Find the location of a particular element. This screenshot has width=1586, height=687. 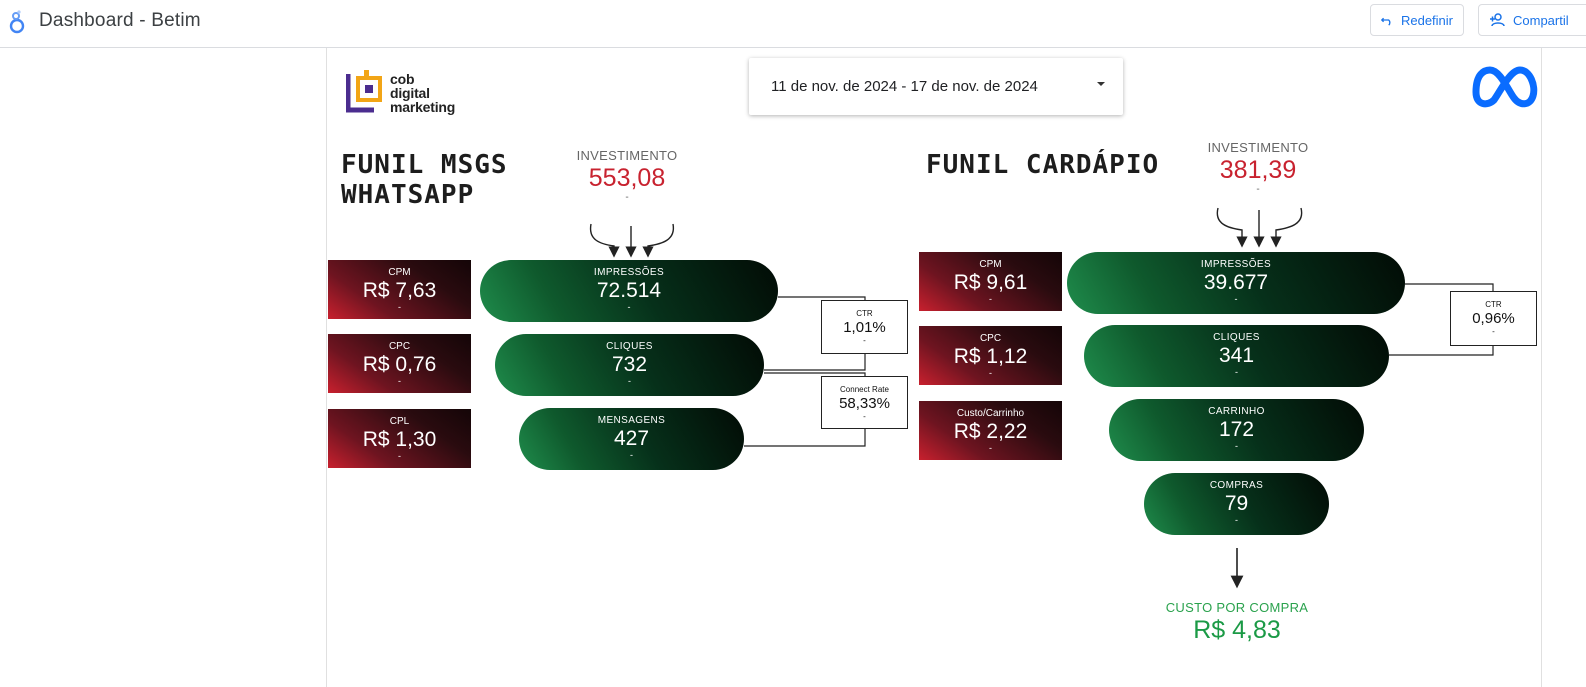

funnel-stage-impressions: IMPRESSÕES 72.514 - is located at coordinates (629, 291).